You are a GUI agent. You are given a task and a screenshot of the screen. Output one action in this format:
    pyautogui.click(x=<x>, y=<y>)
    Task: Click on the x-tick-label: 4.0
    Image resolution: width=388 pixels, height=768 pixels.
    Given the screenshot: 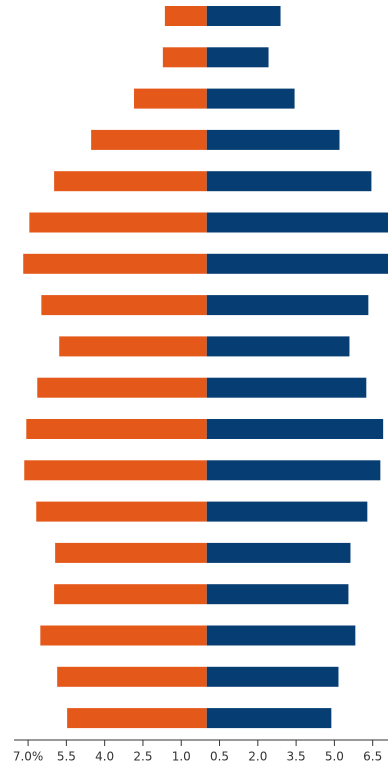 What is the action you would take?
    pyautogui.click(x=104, y=757)
    